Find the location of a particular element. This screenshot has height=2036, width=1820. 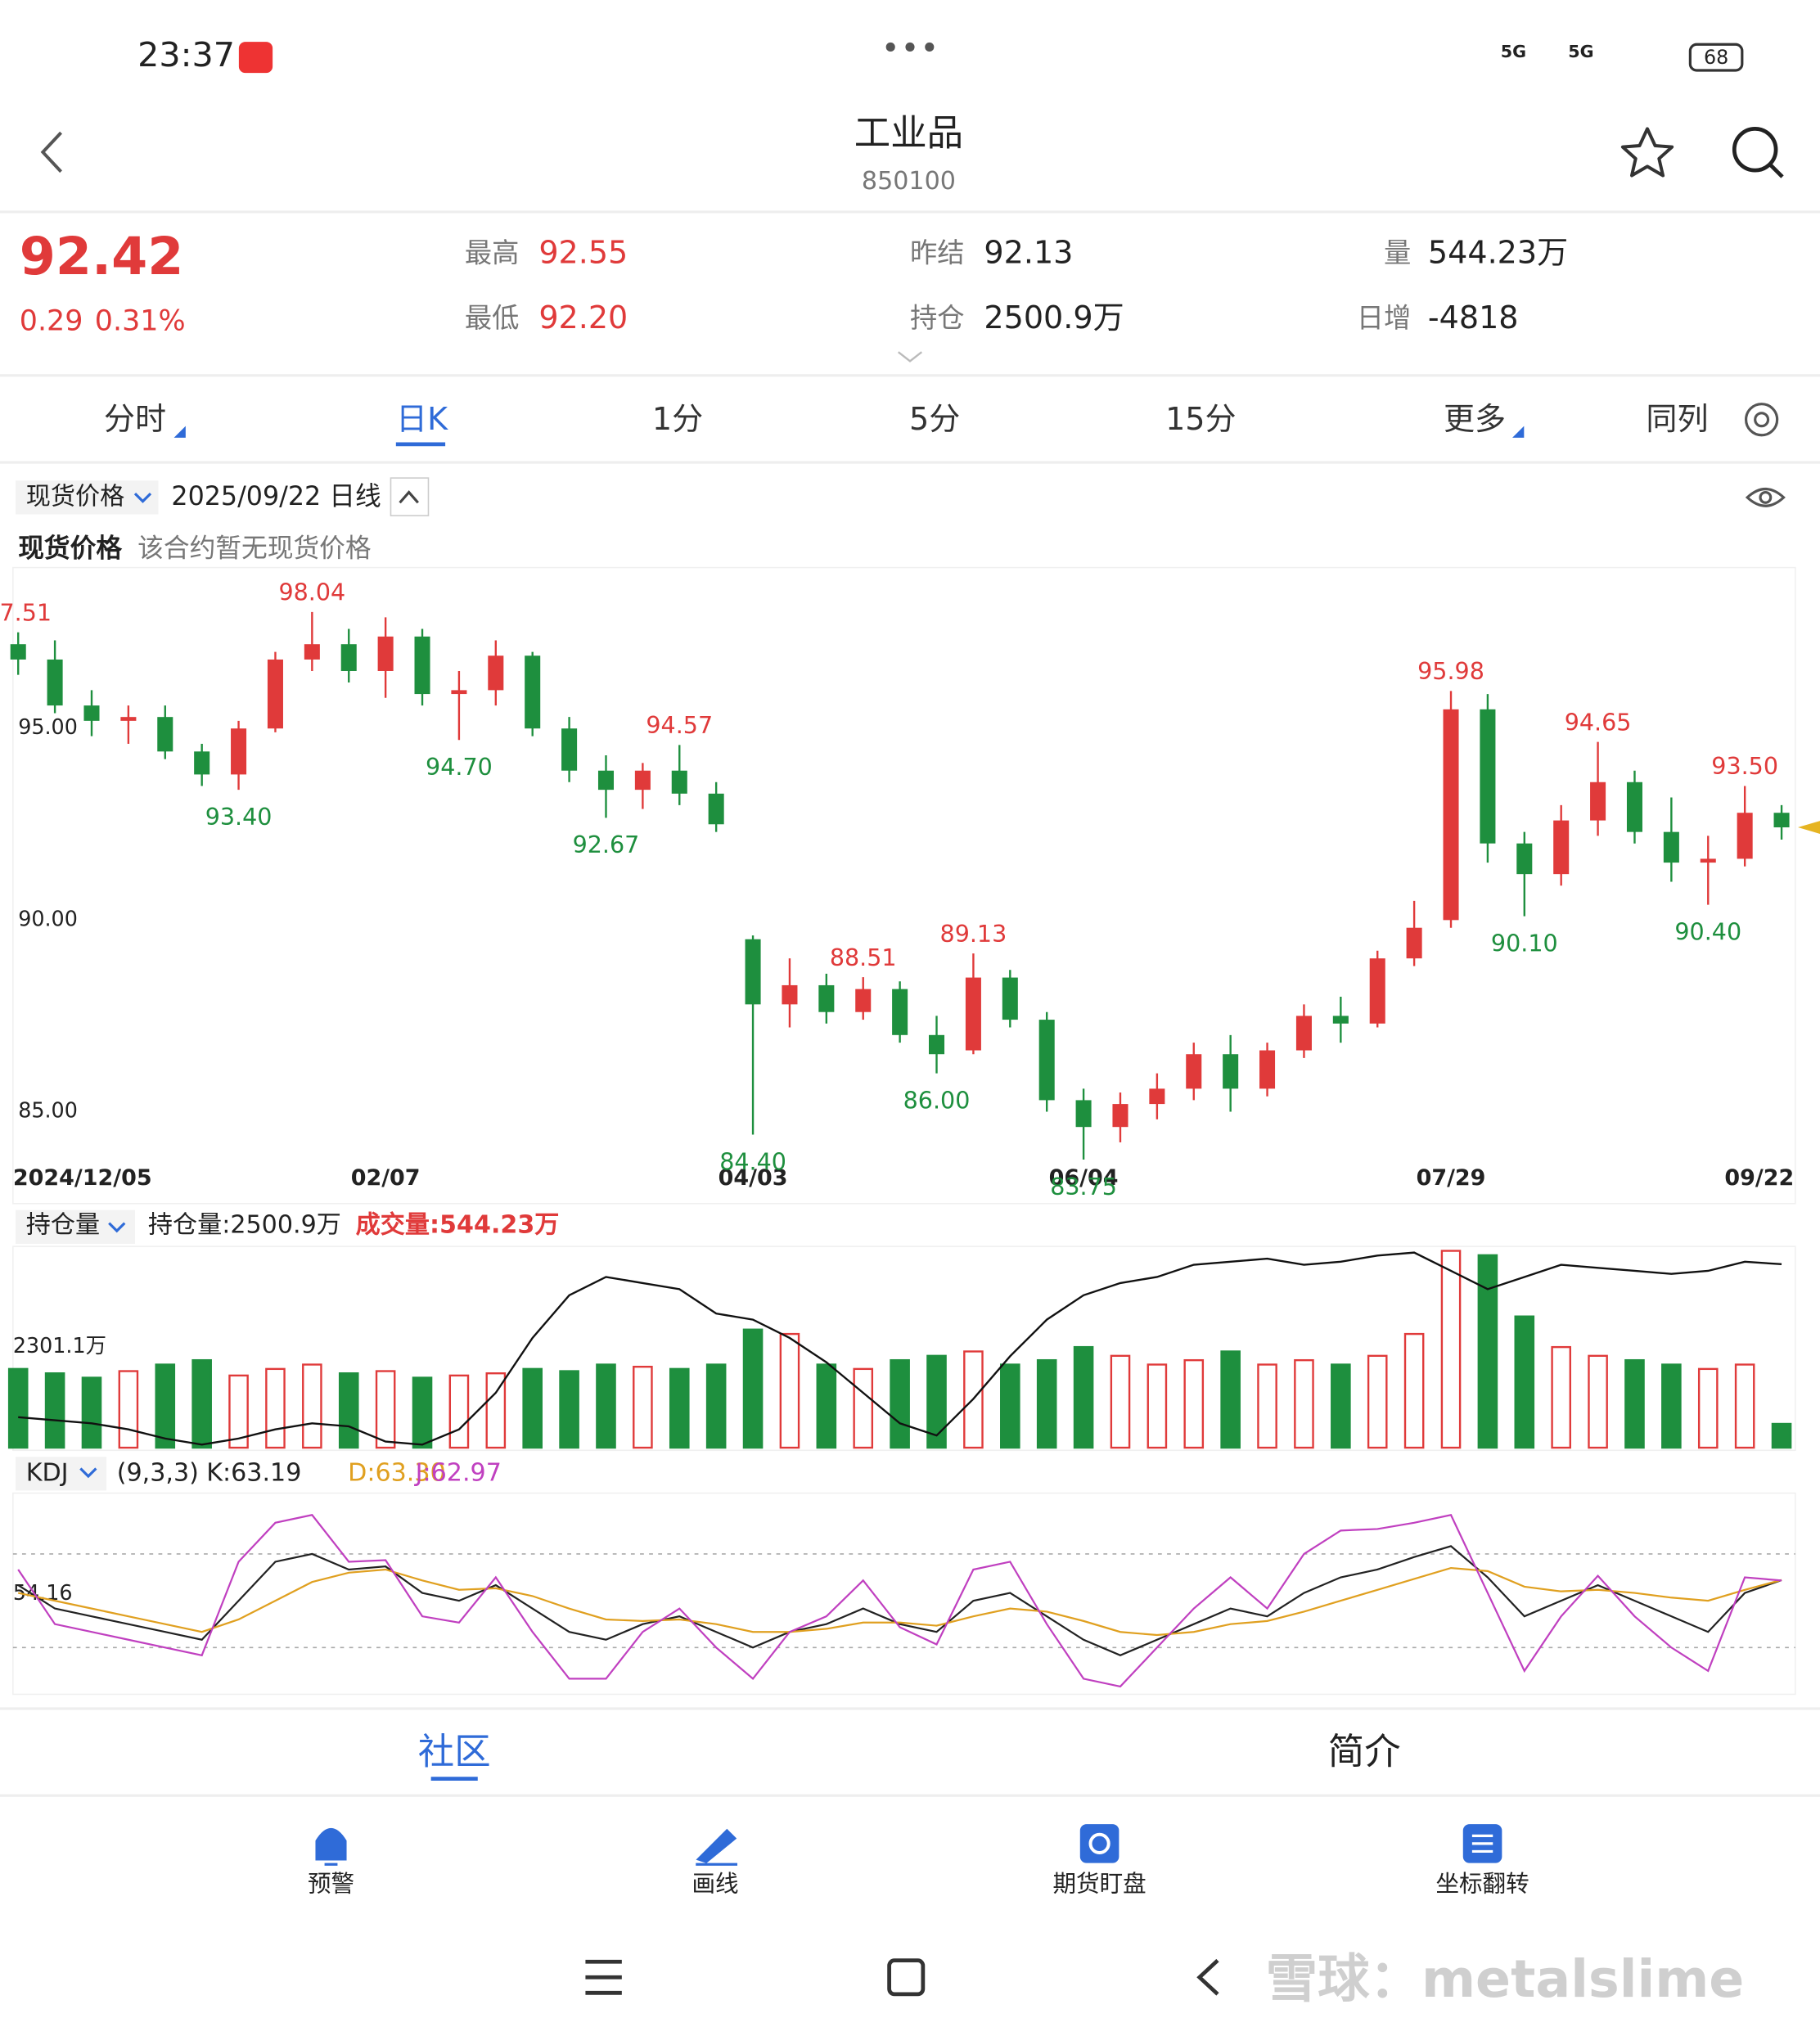

watch-icon is located at coordinates (1099, 1844).